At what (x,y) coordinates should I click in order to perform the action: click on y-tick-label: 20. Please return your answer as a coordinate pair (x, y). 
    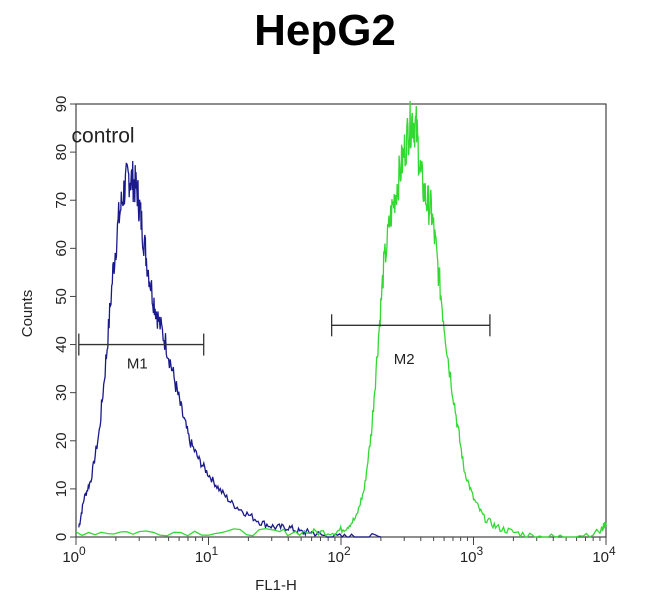
    Looking at the image, I should click on (61, 440).